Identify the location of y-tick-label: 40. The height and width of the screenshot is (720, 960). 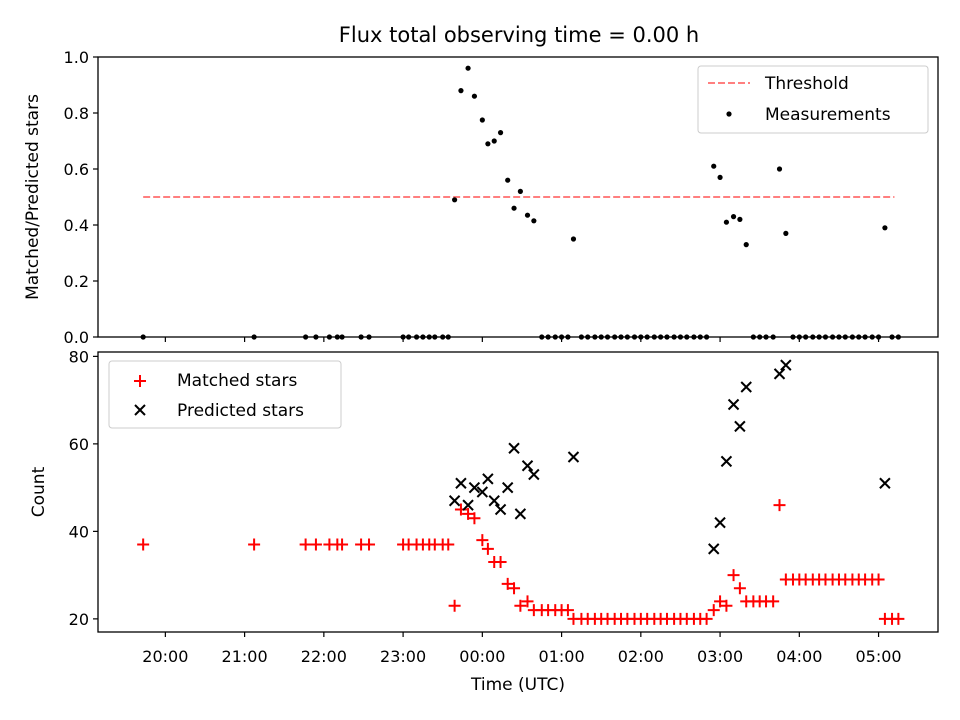
(79, 531).